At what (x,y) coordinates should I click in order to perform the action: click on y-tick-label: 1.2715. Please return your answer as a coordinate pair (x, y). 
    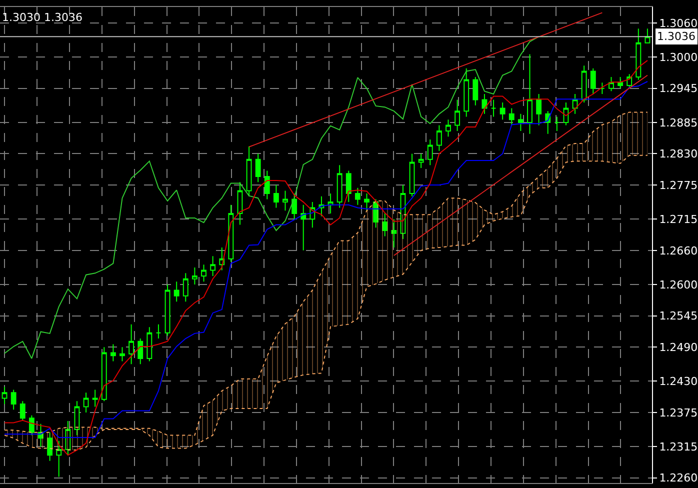
    Looking at the image, I should click on (678, 219).